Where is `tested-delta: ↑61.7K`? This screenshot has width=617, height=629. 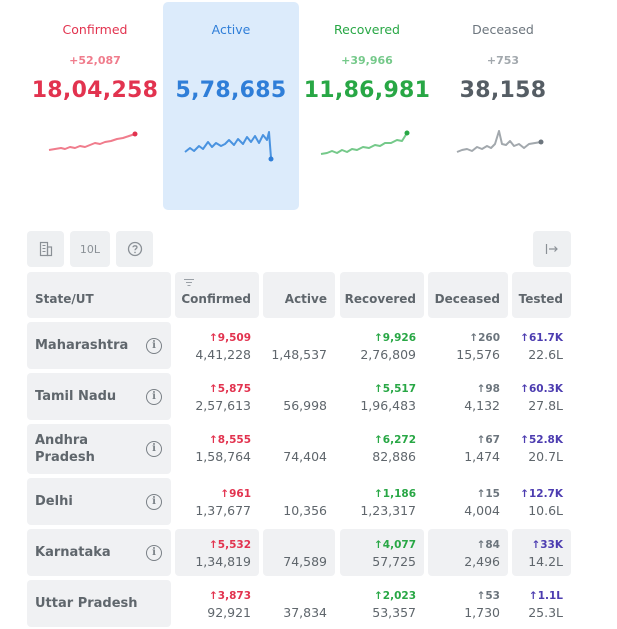 tested-delta: ↑61.7K is located at coordinates (541, 338).